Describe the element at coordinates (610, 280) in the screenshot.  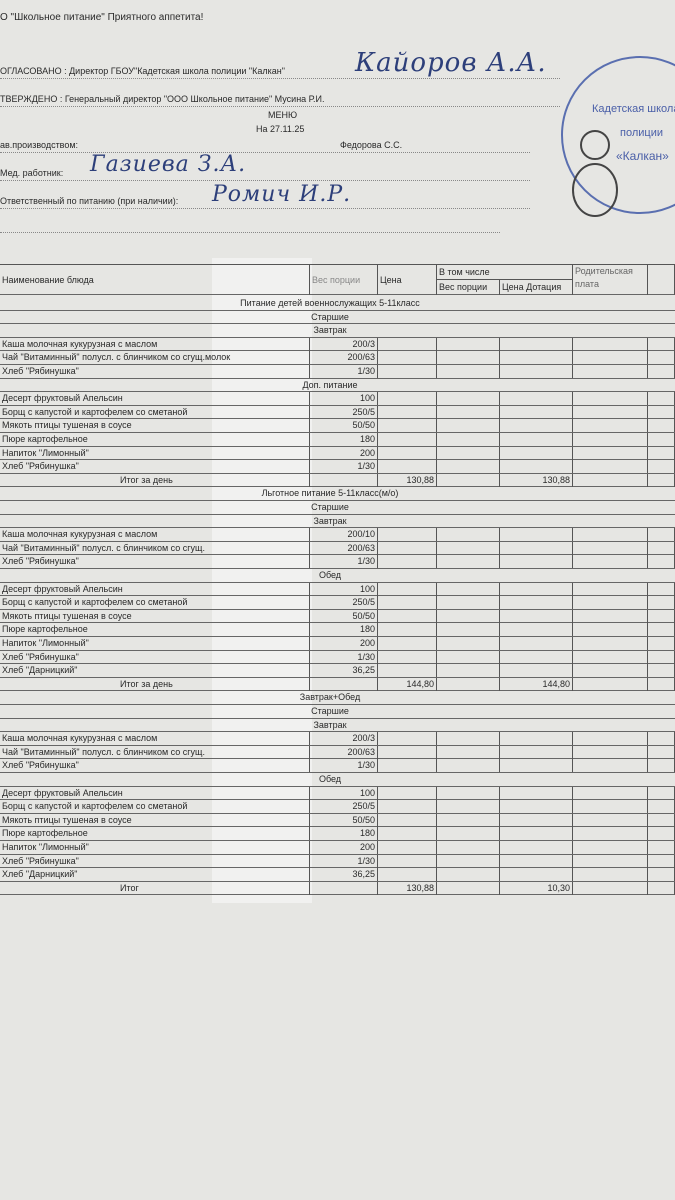
I see `header-cell: Родительская плата` at that location.